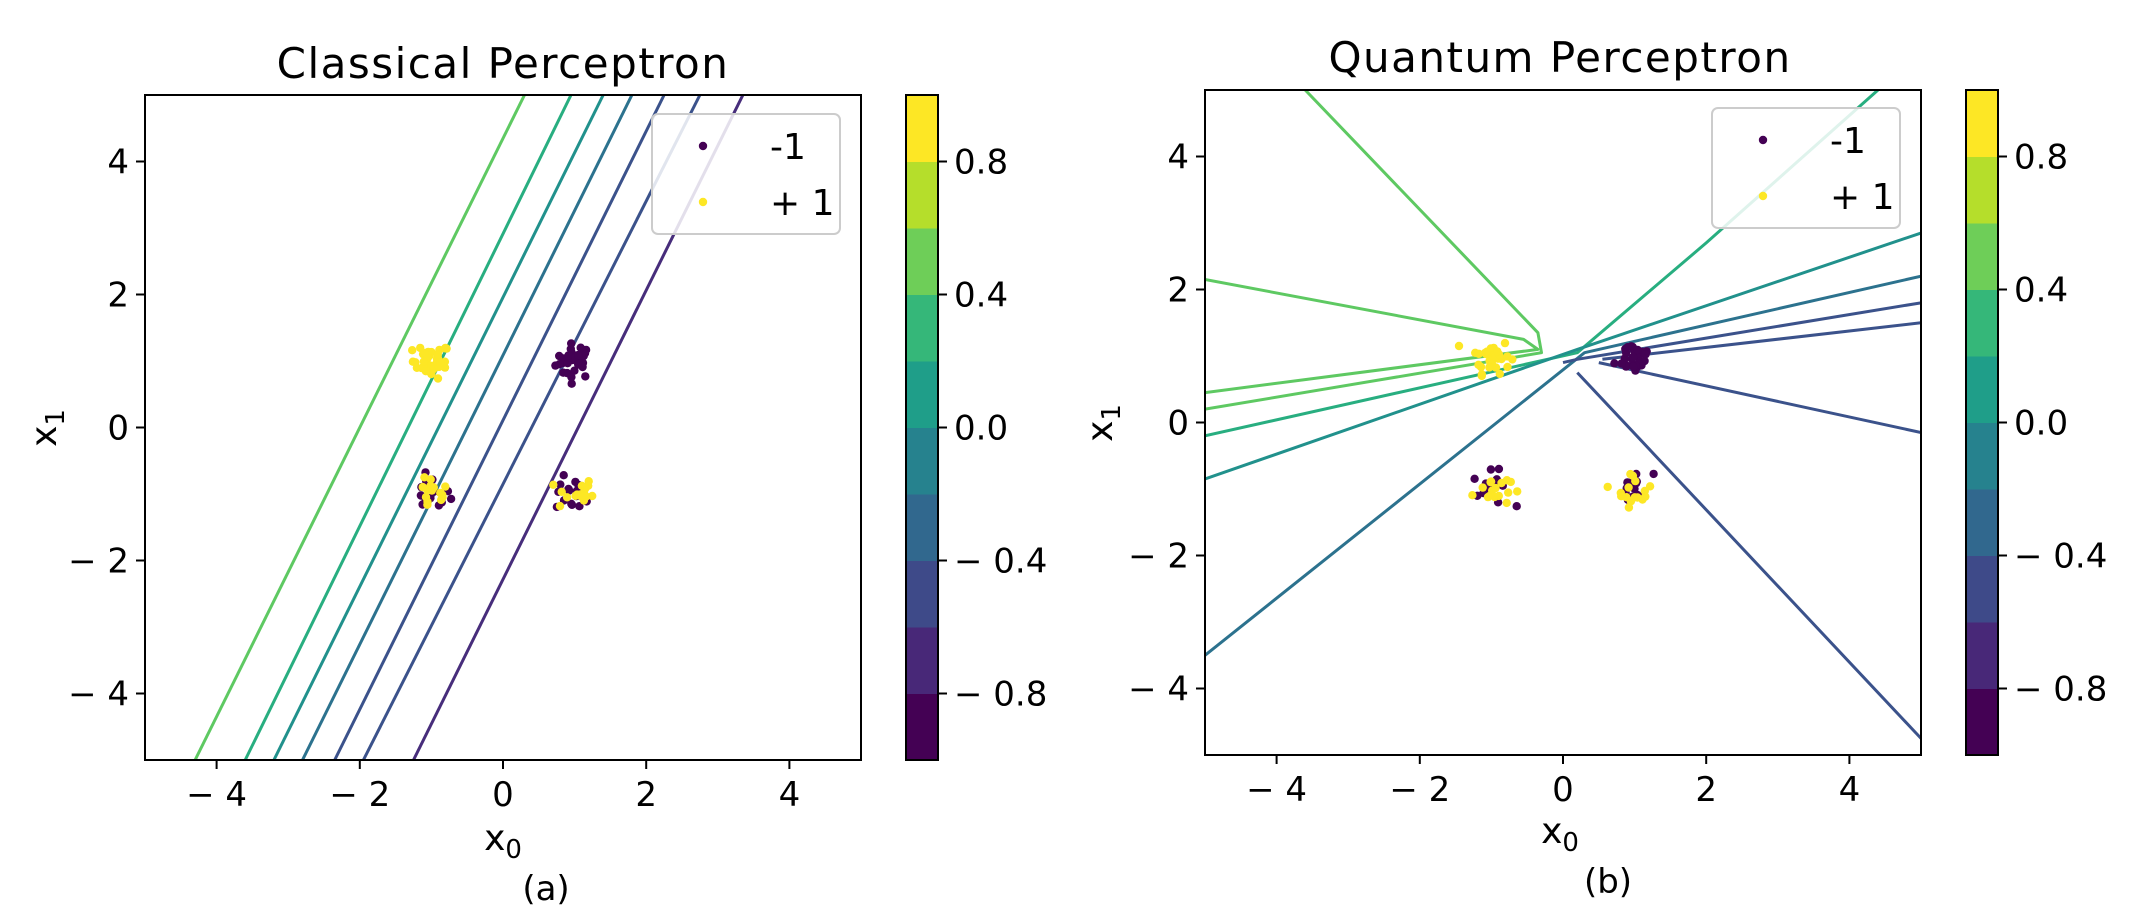 This screenshot has height=905, width=2140. I want to click on x-tick-label: − 2, so click(359, 795).